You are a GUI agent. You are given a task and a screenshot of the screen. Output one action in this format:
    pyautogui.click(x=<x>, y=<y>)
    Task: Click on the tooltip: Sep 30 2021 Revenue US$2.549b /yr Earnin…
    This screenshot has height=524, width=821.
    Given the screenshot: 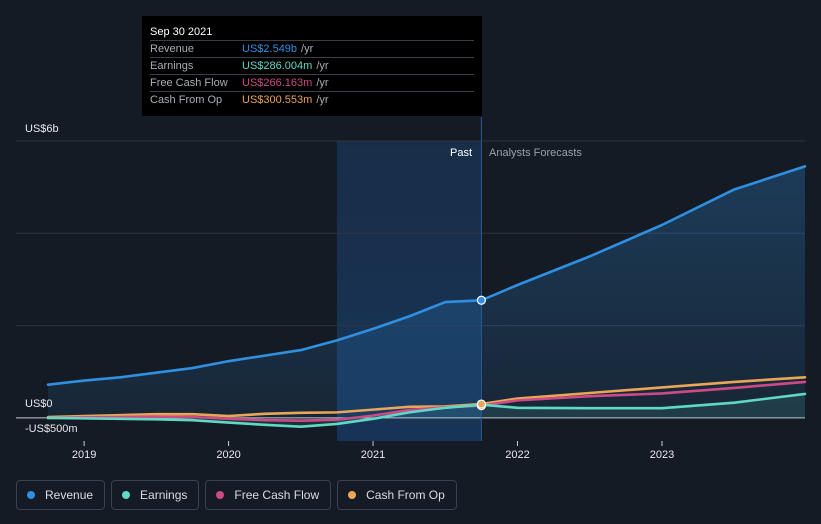 What is the action you would take?
    pyautogui.click(x=312, y=66)
    